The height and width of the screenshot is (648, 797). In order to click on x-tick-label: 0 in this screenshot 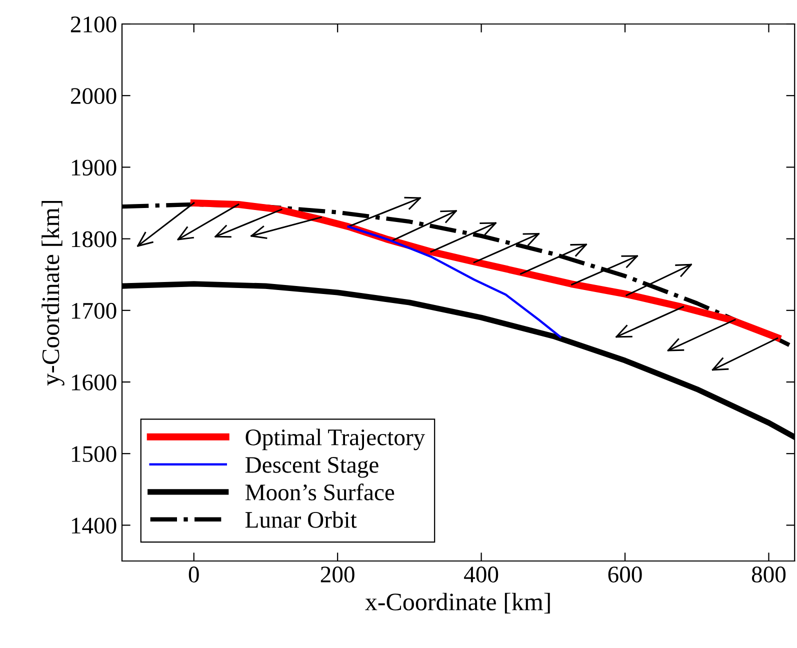, I will do `click(193, 574)`.